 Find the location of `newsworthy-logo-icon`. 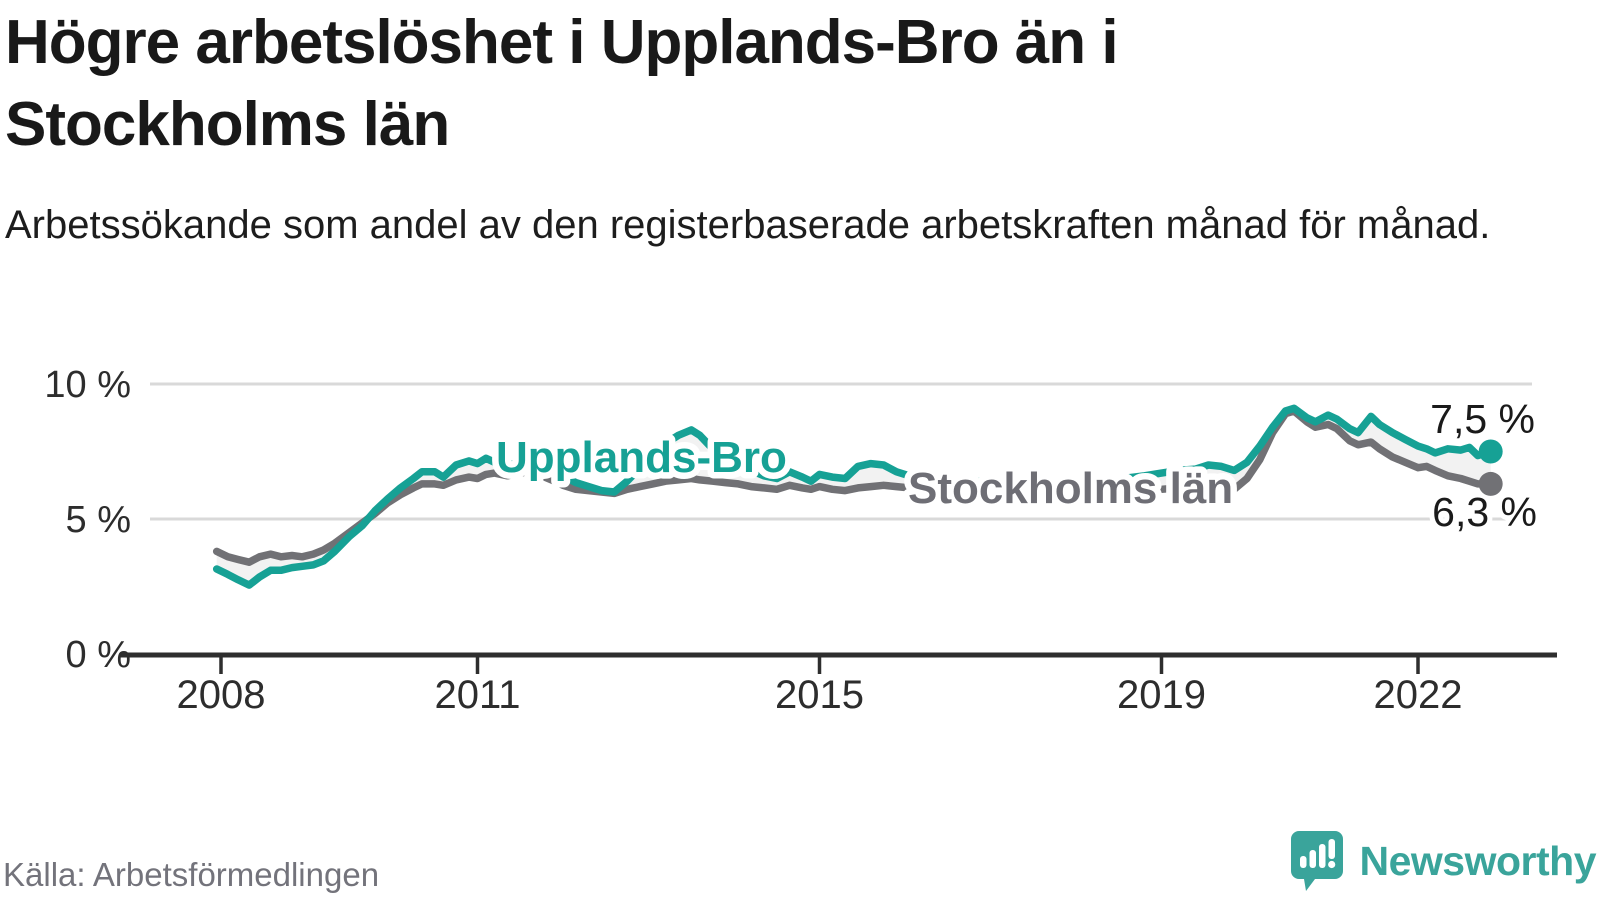

newsworthy-logo-icon is located at coordinates (1316, 861).